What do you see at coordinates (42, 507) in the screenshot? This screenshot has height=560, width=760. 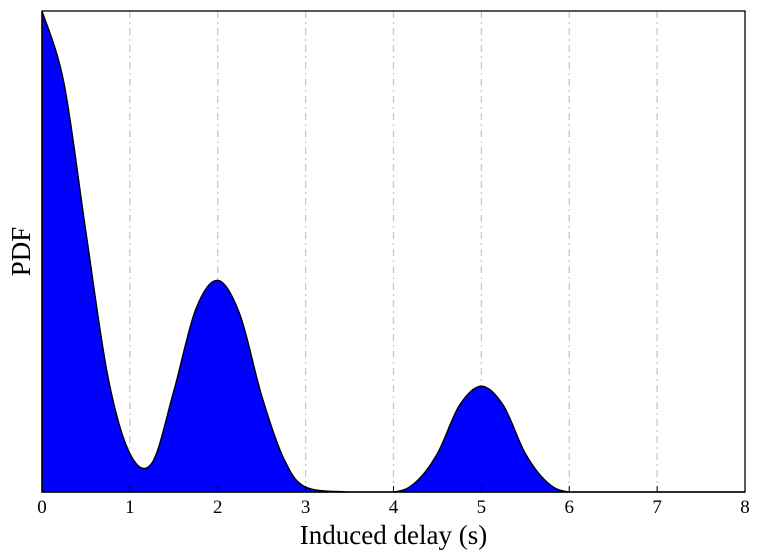 I see `x-tick-label: 0` at bounding box center [42, 507].